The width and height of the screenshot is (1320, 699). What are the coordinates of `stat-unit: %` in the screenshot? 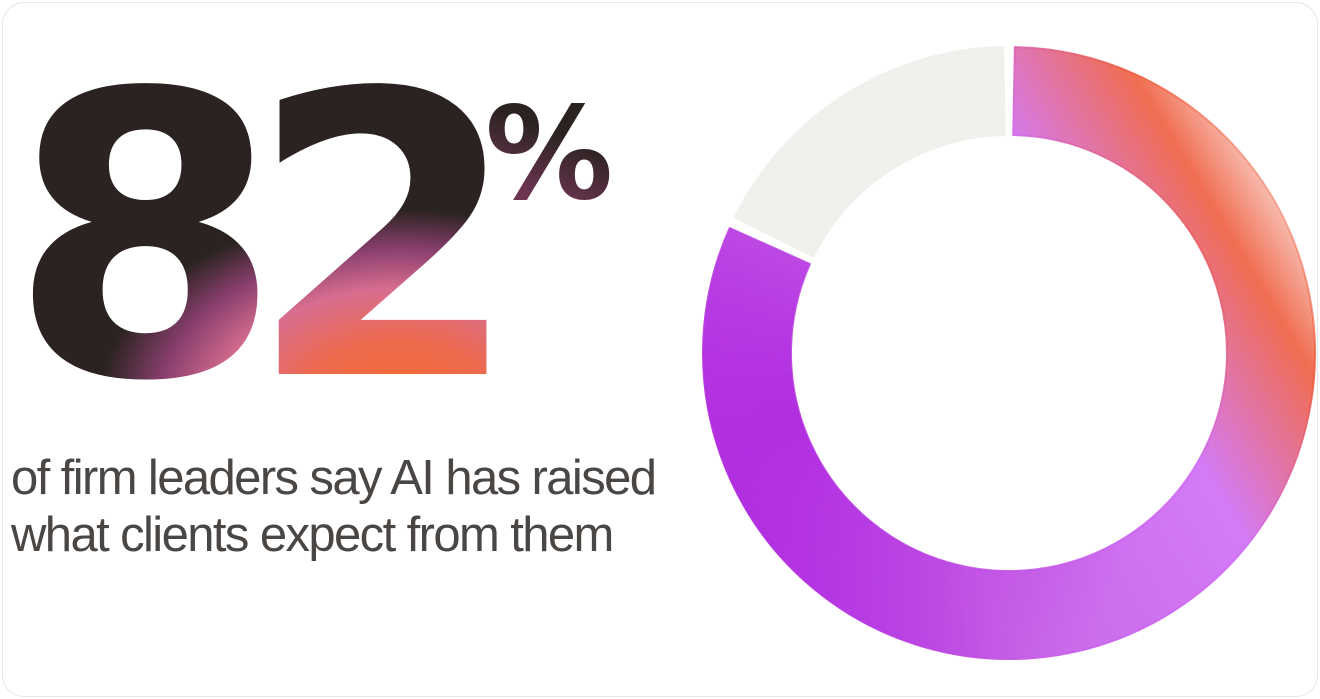 It's located at (549, 154).